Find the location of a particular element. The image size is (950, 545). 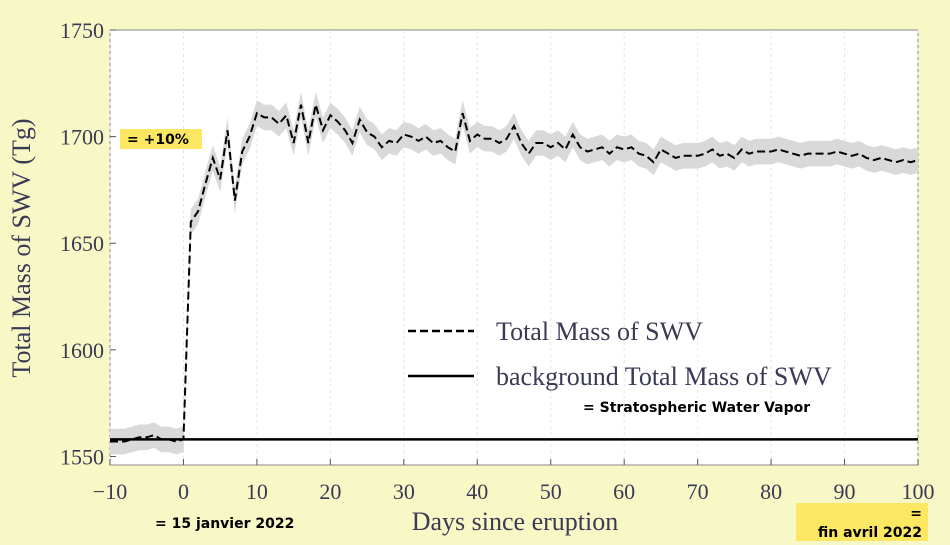

note: = 15 janvier 2022 is located at coordinates (224, 524).